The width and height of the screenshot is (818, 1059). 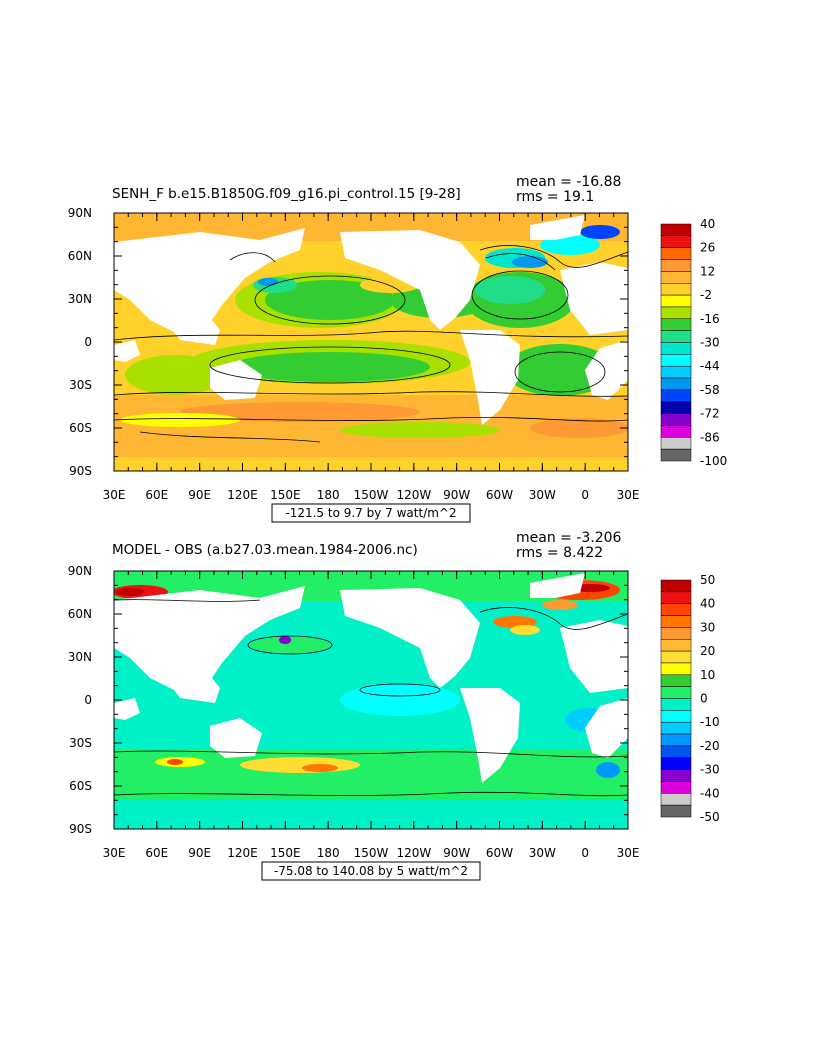 I want to click on colorbar-label: -44, so click(x=710, y=366).